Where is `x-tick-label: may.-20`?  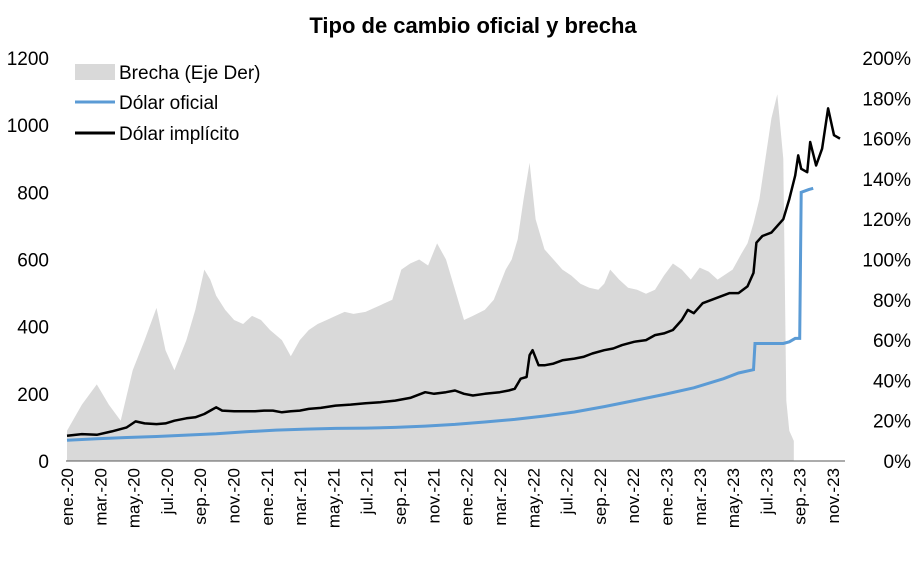
x-tick-label: may.-20 is located at coordinates (134, 498).